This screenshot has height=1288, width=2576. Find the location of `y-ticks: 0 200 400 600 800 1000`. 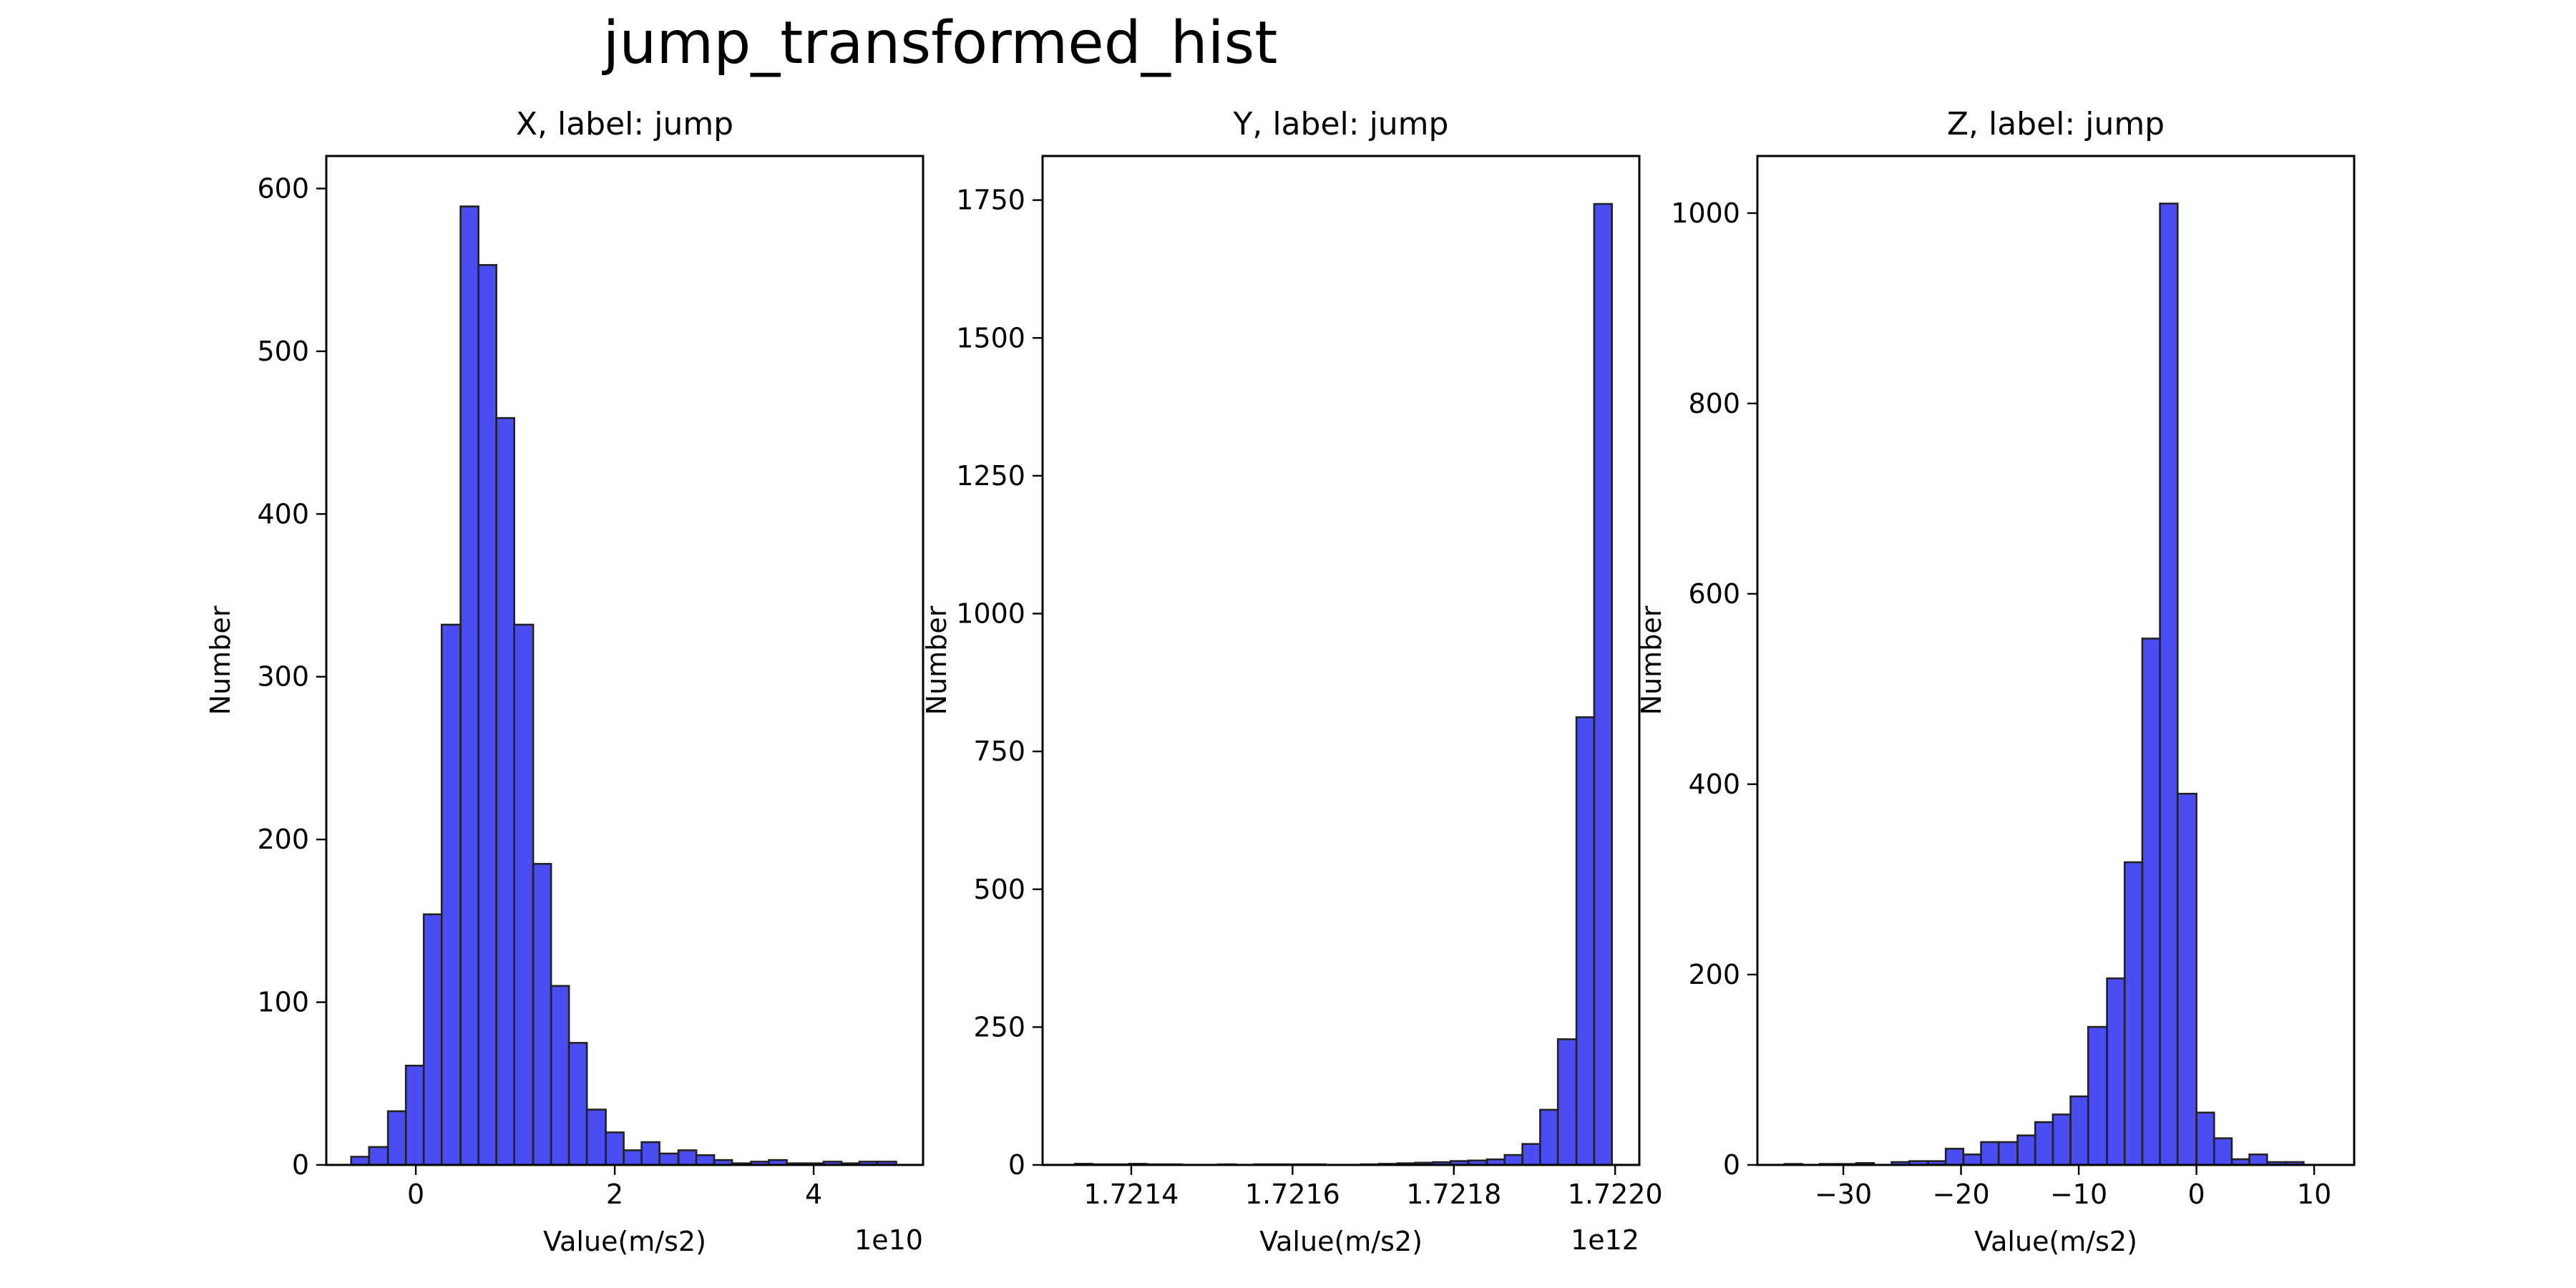

y-ticks: 0 200 400 600 800 1000 is located at coordinates (1714, 689).